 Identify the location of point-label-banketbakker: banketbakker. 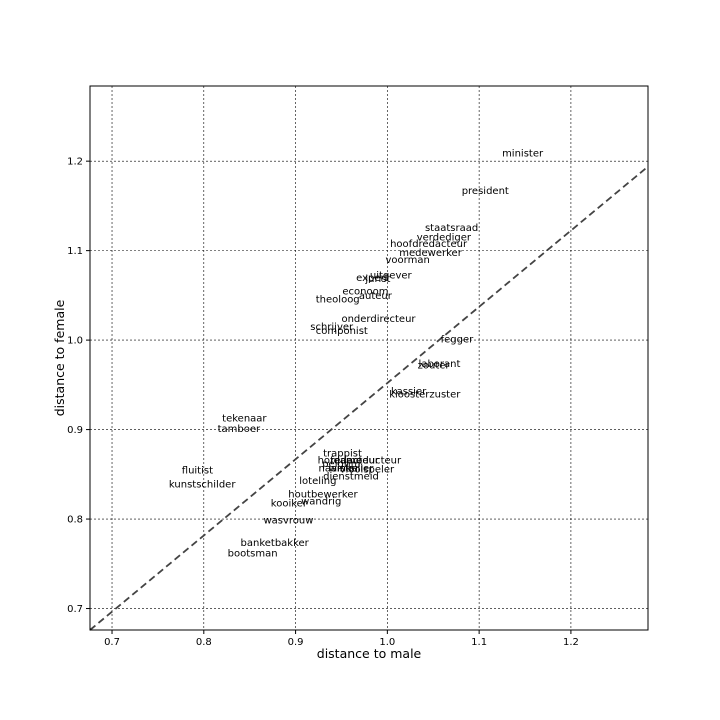
(275, 543).